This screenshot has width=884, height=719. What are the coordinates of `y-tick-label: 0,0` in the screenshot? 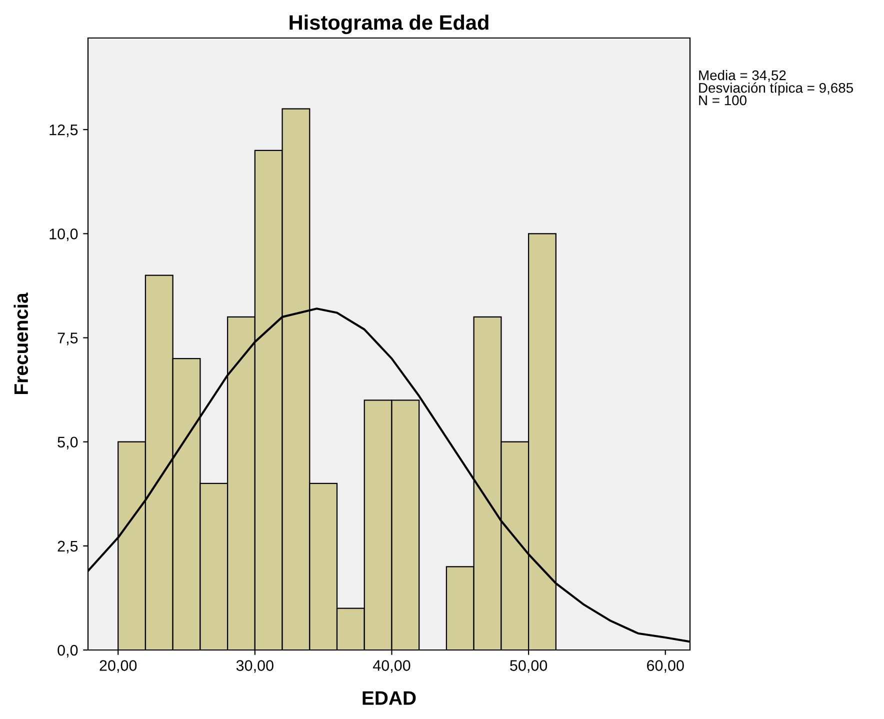 It's located at (68, 651).